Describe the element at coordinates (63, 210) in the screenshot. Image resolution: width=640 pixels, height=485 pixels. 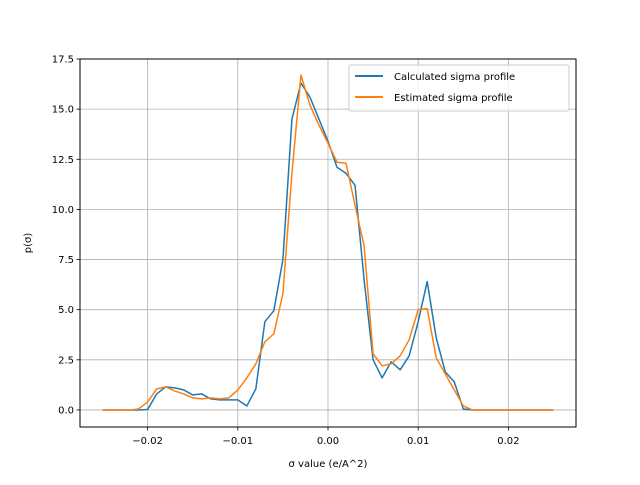
I see `y-tick-label: 10.0` at that location.